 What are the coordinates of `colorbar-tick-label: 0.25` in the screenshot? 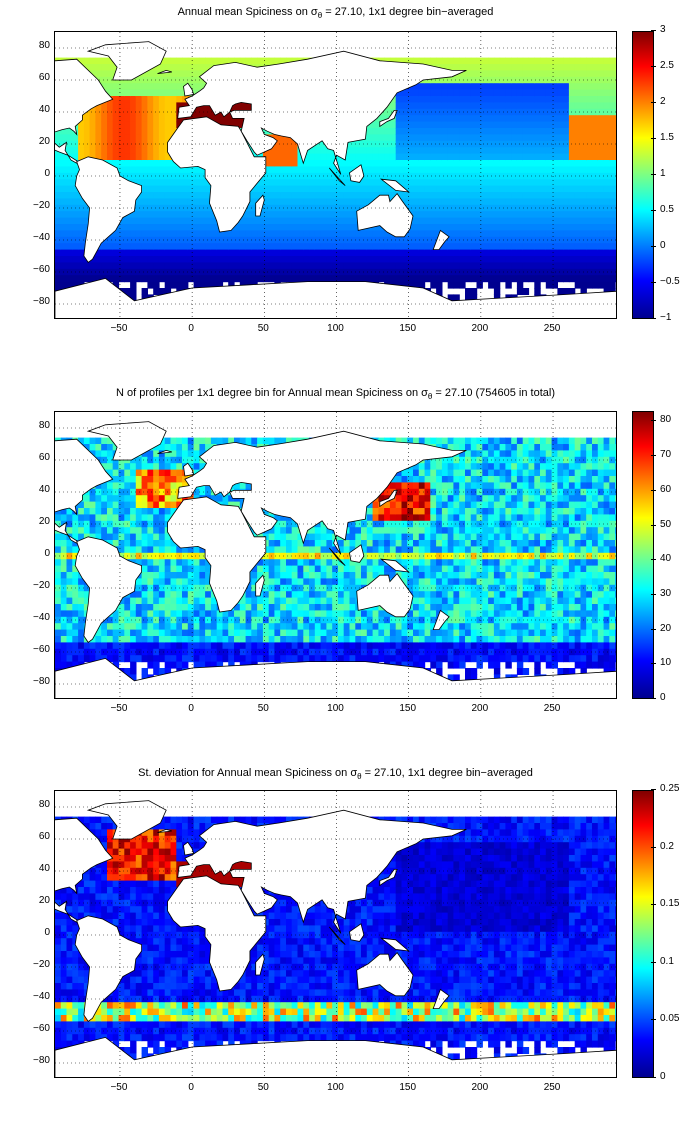 It's located at (665, 788).